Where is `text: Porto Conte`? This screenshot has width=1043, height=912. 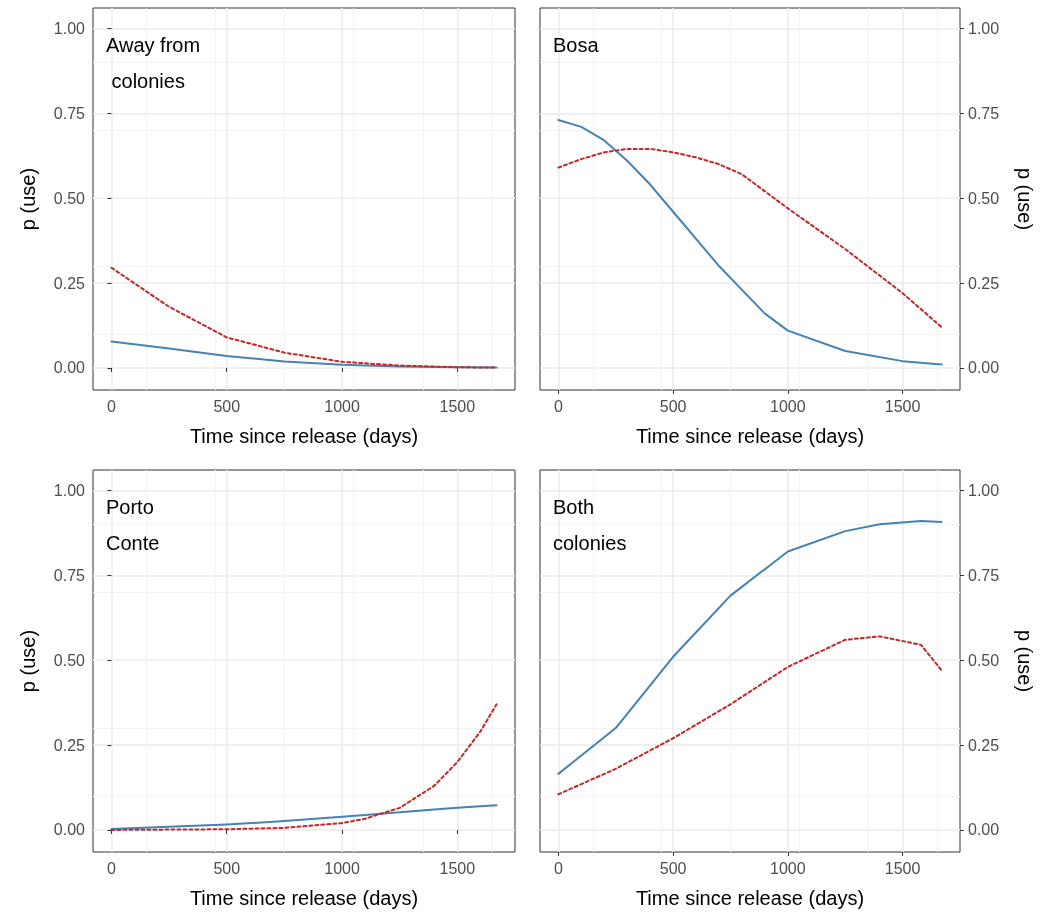 text: Porto Conte is located at coordinates (133, 525).